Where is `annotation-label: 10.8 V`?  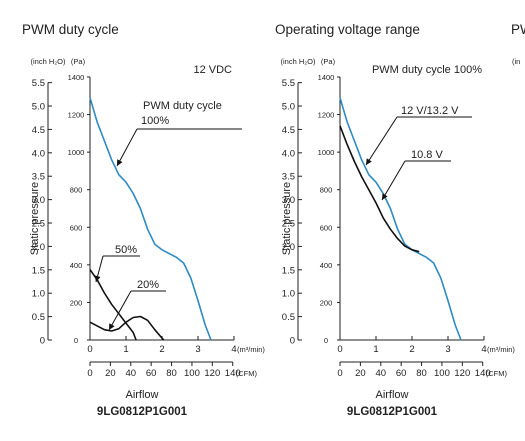 annotation-label: 10.8 V is located at coordinates (427, 155).